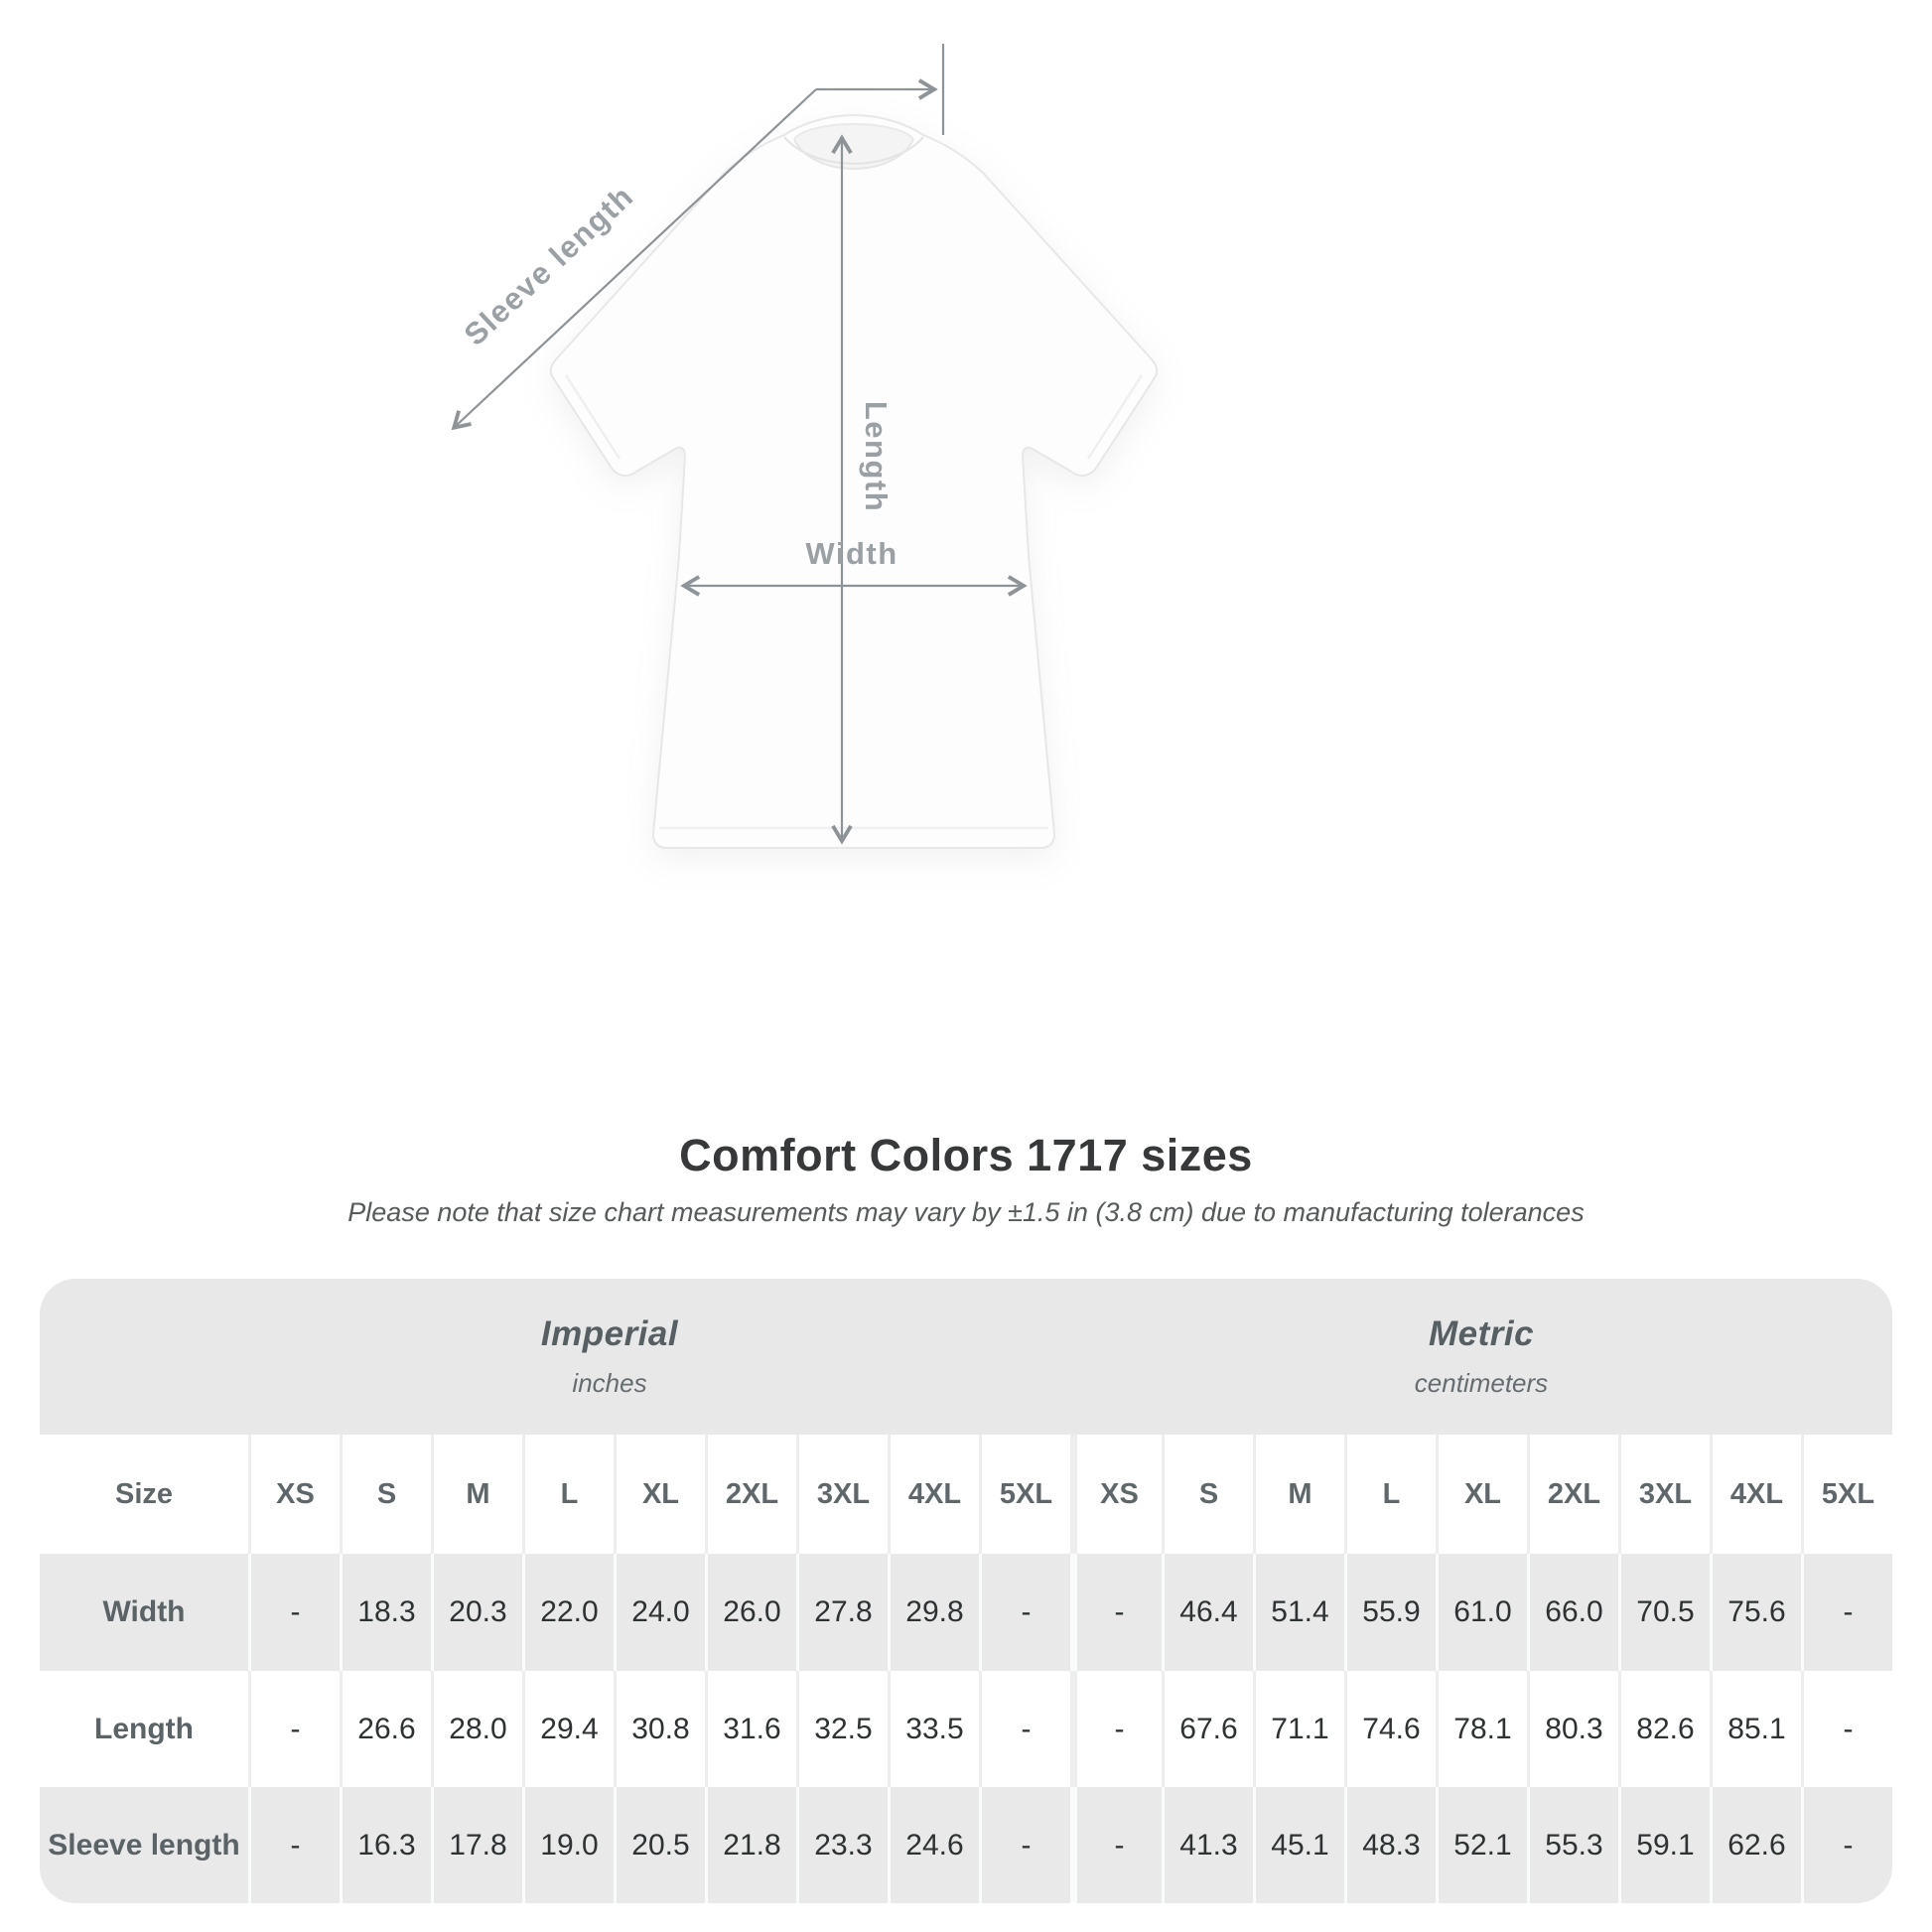 Image resolution: width=1932 pixels, height=1932 pixels. What do you see at coordinates (842, 1845) in the screenshot?
I see `table-cell: 23.3` at bounding box center [842, 1845].